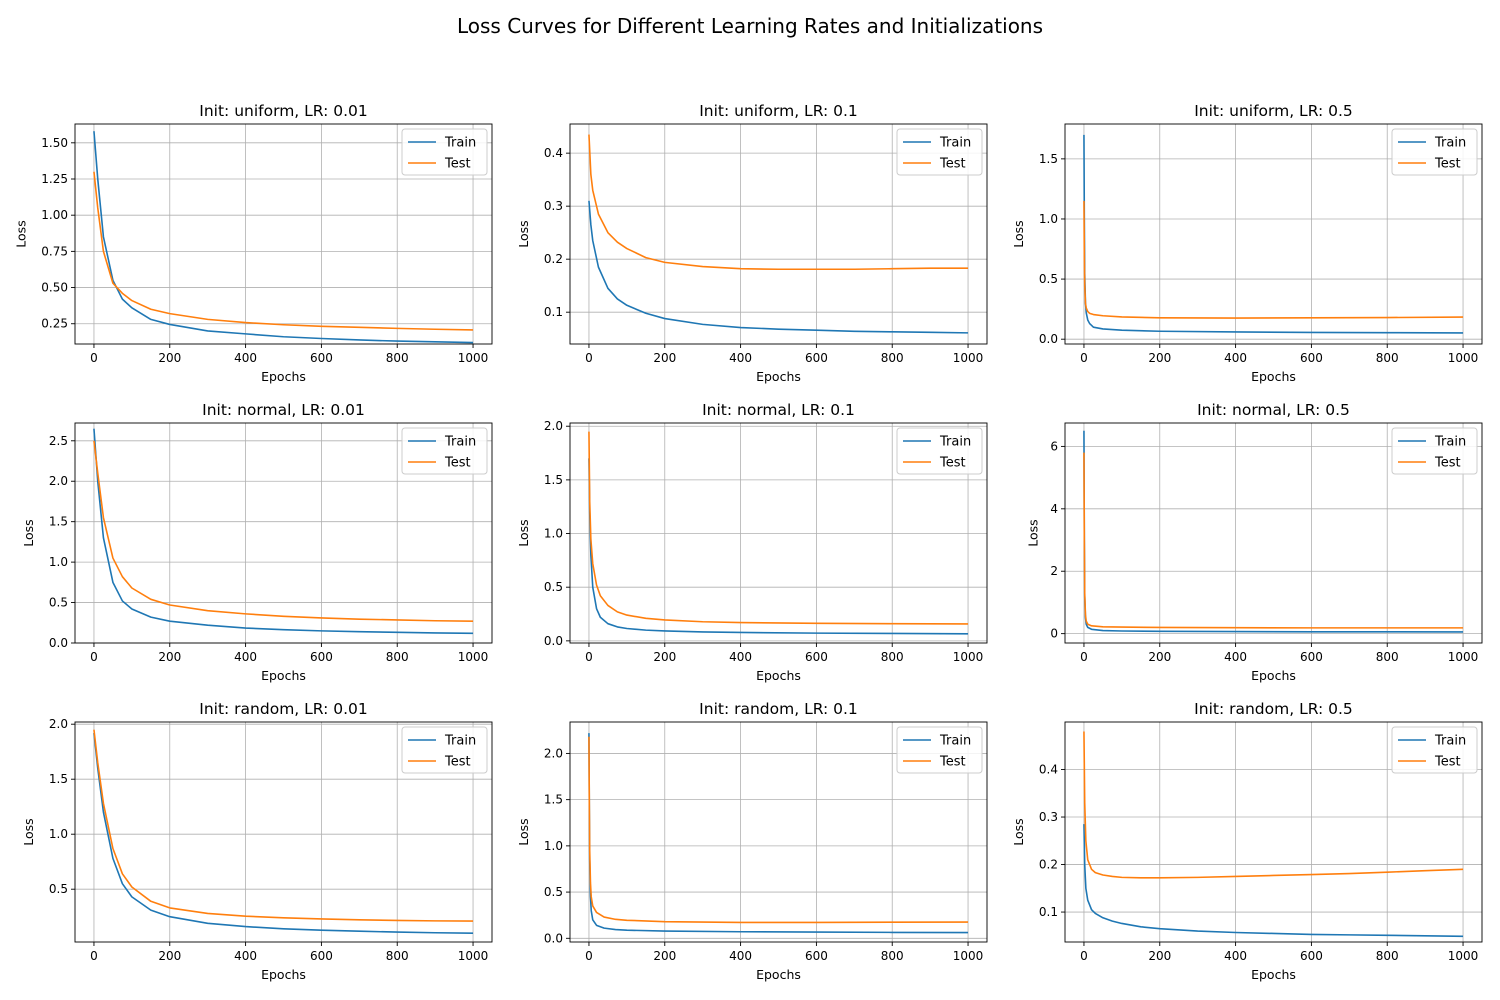 The height and width of the screenshot is (1000, 1500). Describe the element at coordinates (54, 215) in the screenshot. I see `y-tick-label: 1.00` at that location.